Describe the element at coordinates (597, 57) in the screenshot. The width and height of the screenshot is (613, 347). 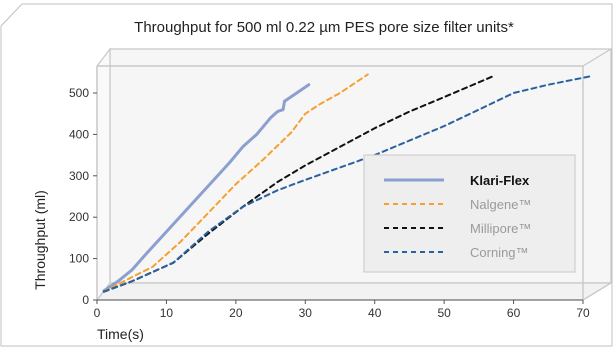
I see `plot-top-right-depth` at that location.